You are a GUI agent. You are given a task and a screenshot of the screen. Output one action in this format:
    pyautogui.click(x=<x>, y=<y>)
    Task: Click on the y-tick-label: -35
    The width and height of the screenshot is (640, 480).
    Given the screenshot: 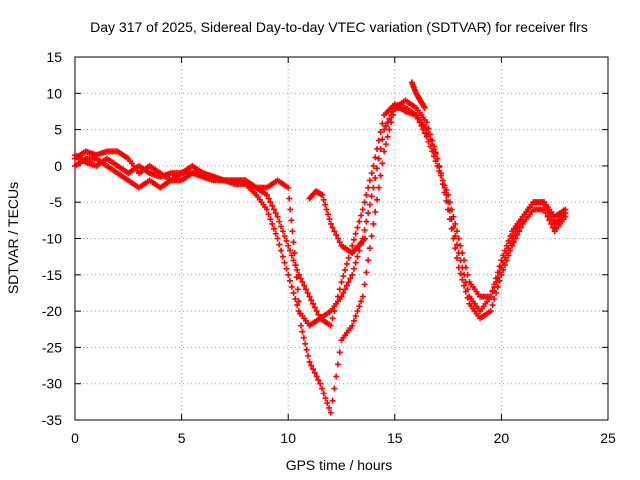 What is the action you would take?
    pyautogui.click(x=52, y=420)
    